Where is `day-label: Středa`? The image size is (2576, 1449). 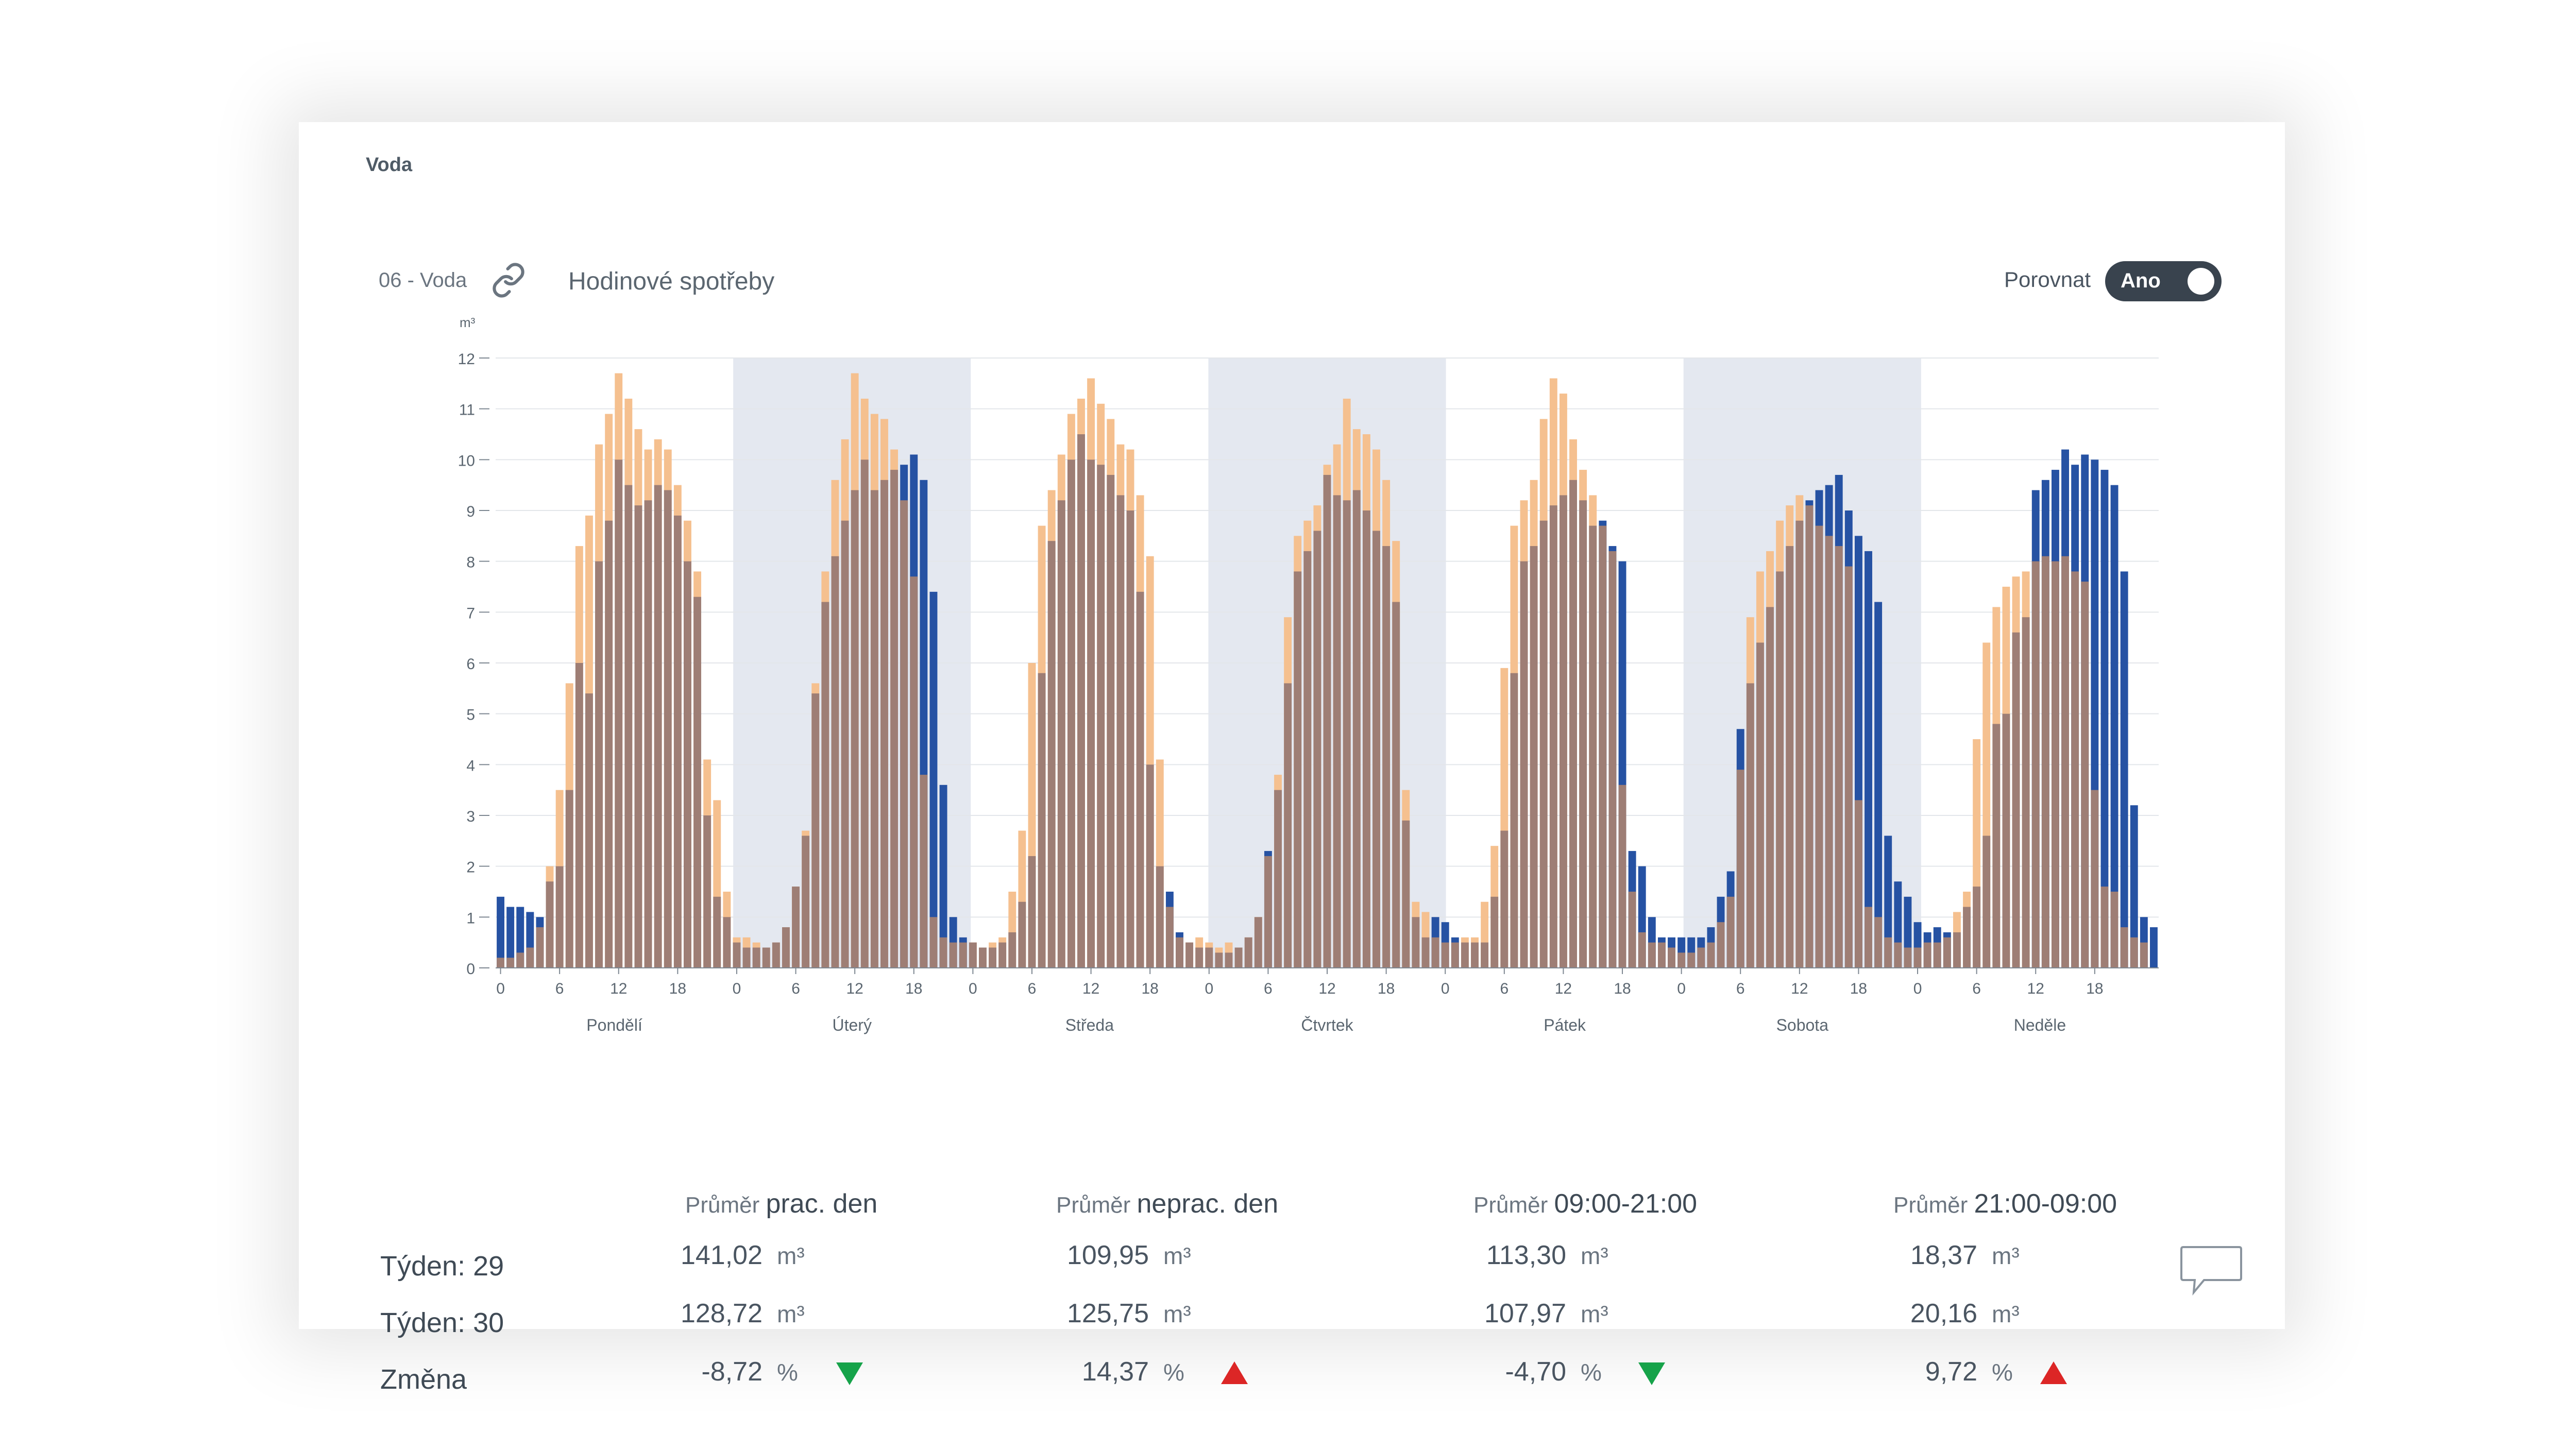
day-label: Středa is located at coordinates (1089, 1025).